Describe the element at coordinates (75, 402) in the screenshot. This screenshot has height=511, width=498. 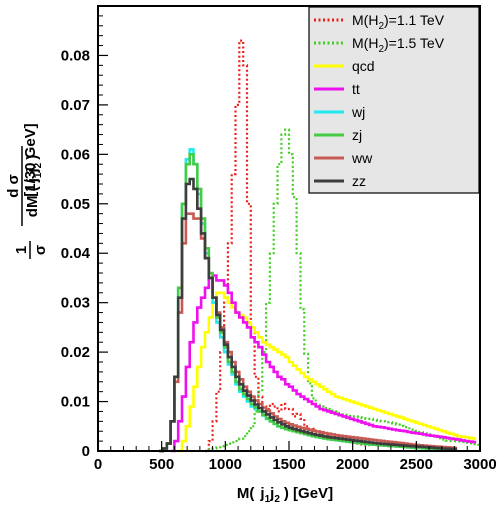
I see `y-tick-label: 0.01` at that location.